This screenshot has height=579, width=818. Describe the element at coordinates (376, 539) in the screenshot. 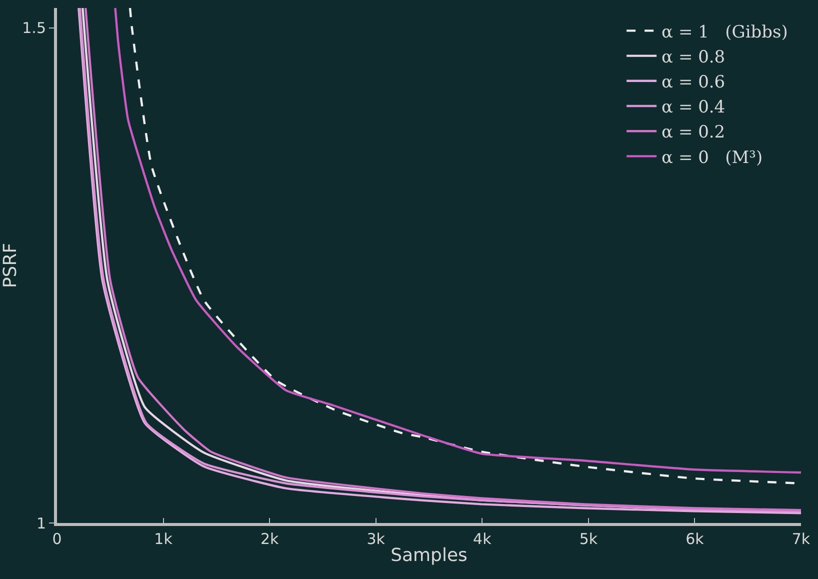

I see `x-tick-label: 3k` at that location.